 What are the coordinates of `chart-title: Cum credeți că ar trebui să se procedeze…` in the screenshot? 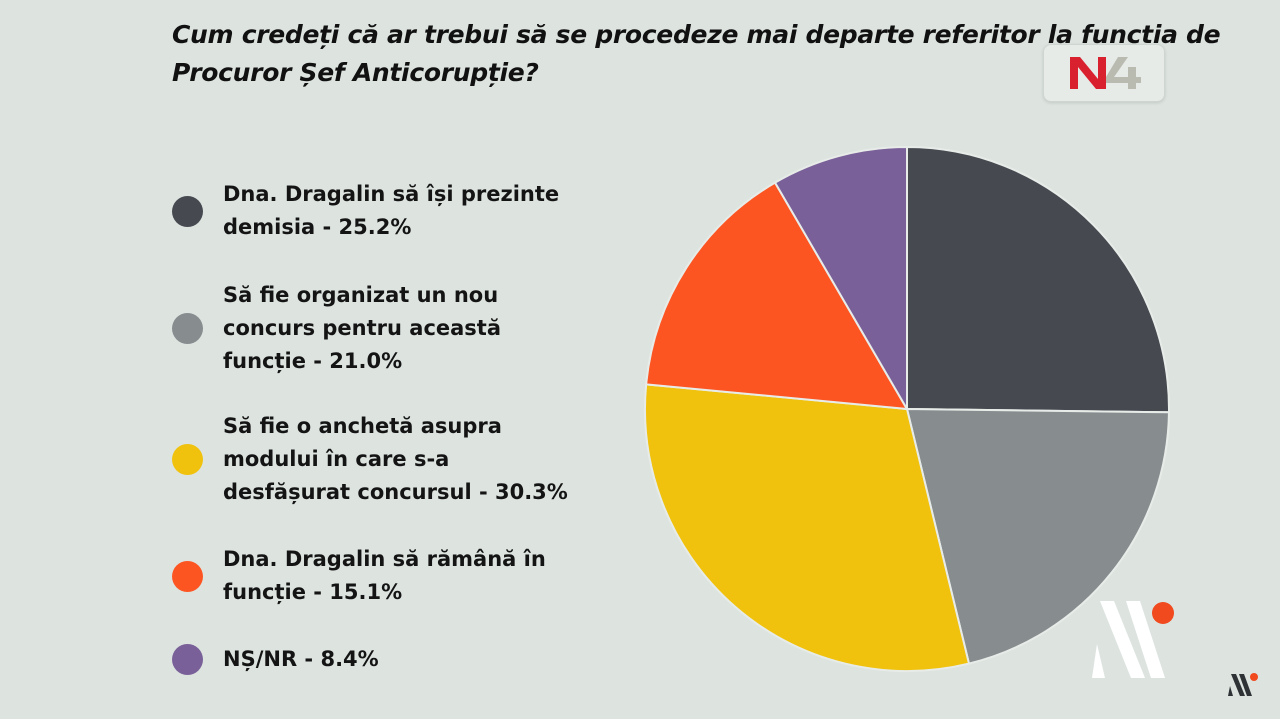 It's located at (696, 53).